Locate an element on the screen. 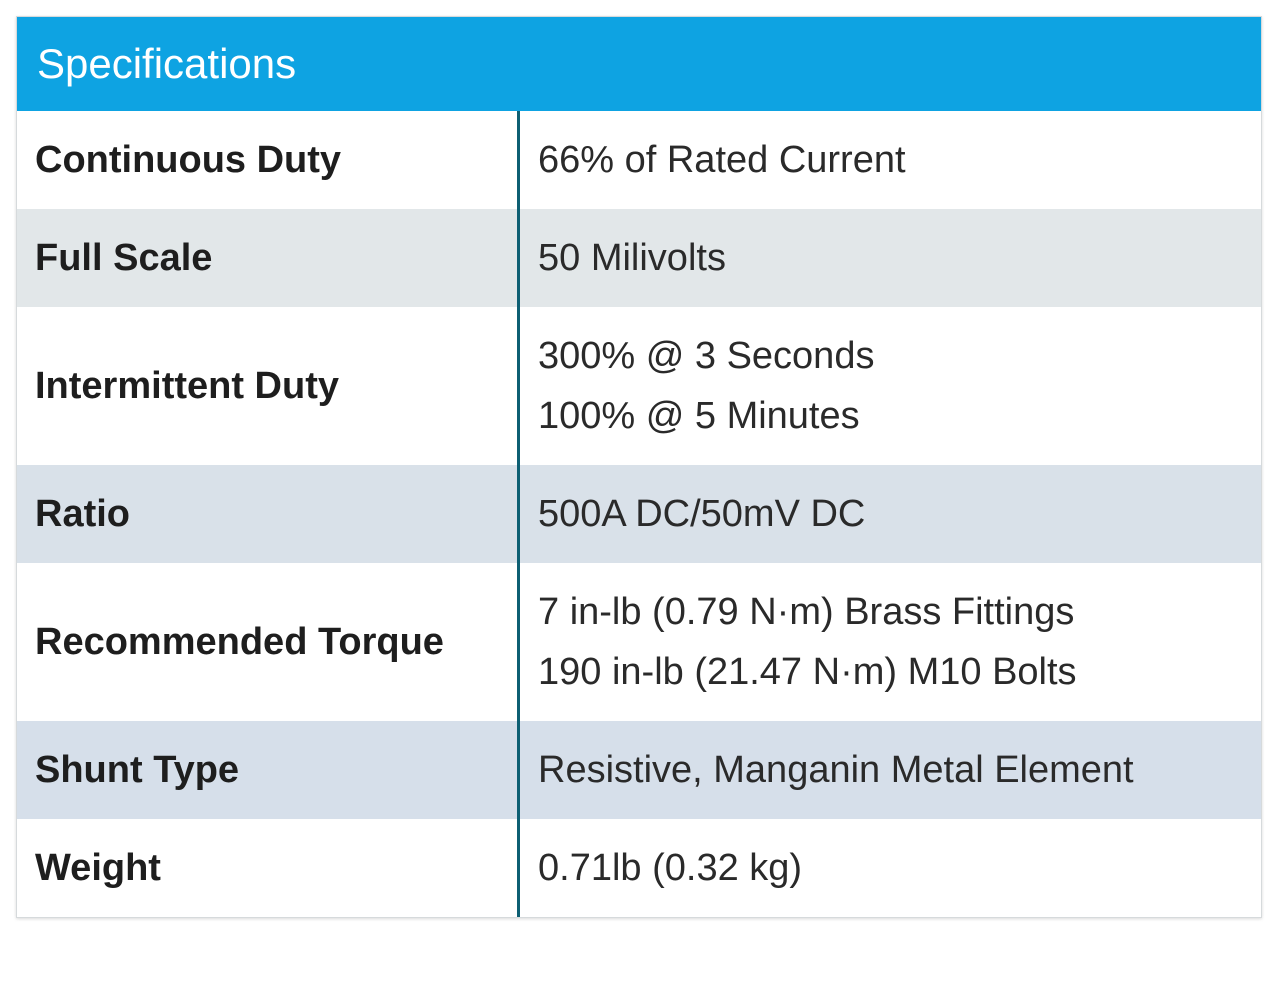 The image size is (1278, 998). value-line: 100% @ 5 Minutes is located at coordinates (699, 416).